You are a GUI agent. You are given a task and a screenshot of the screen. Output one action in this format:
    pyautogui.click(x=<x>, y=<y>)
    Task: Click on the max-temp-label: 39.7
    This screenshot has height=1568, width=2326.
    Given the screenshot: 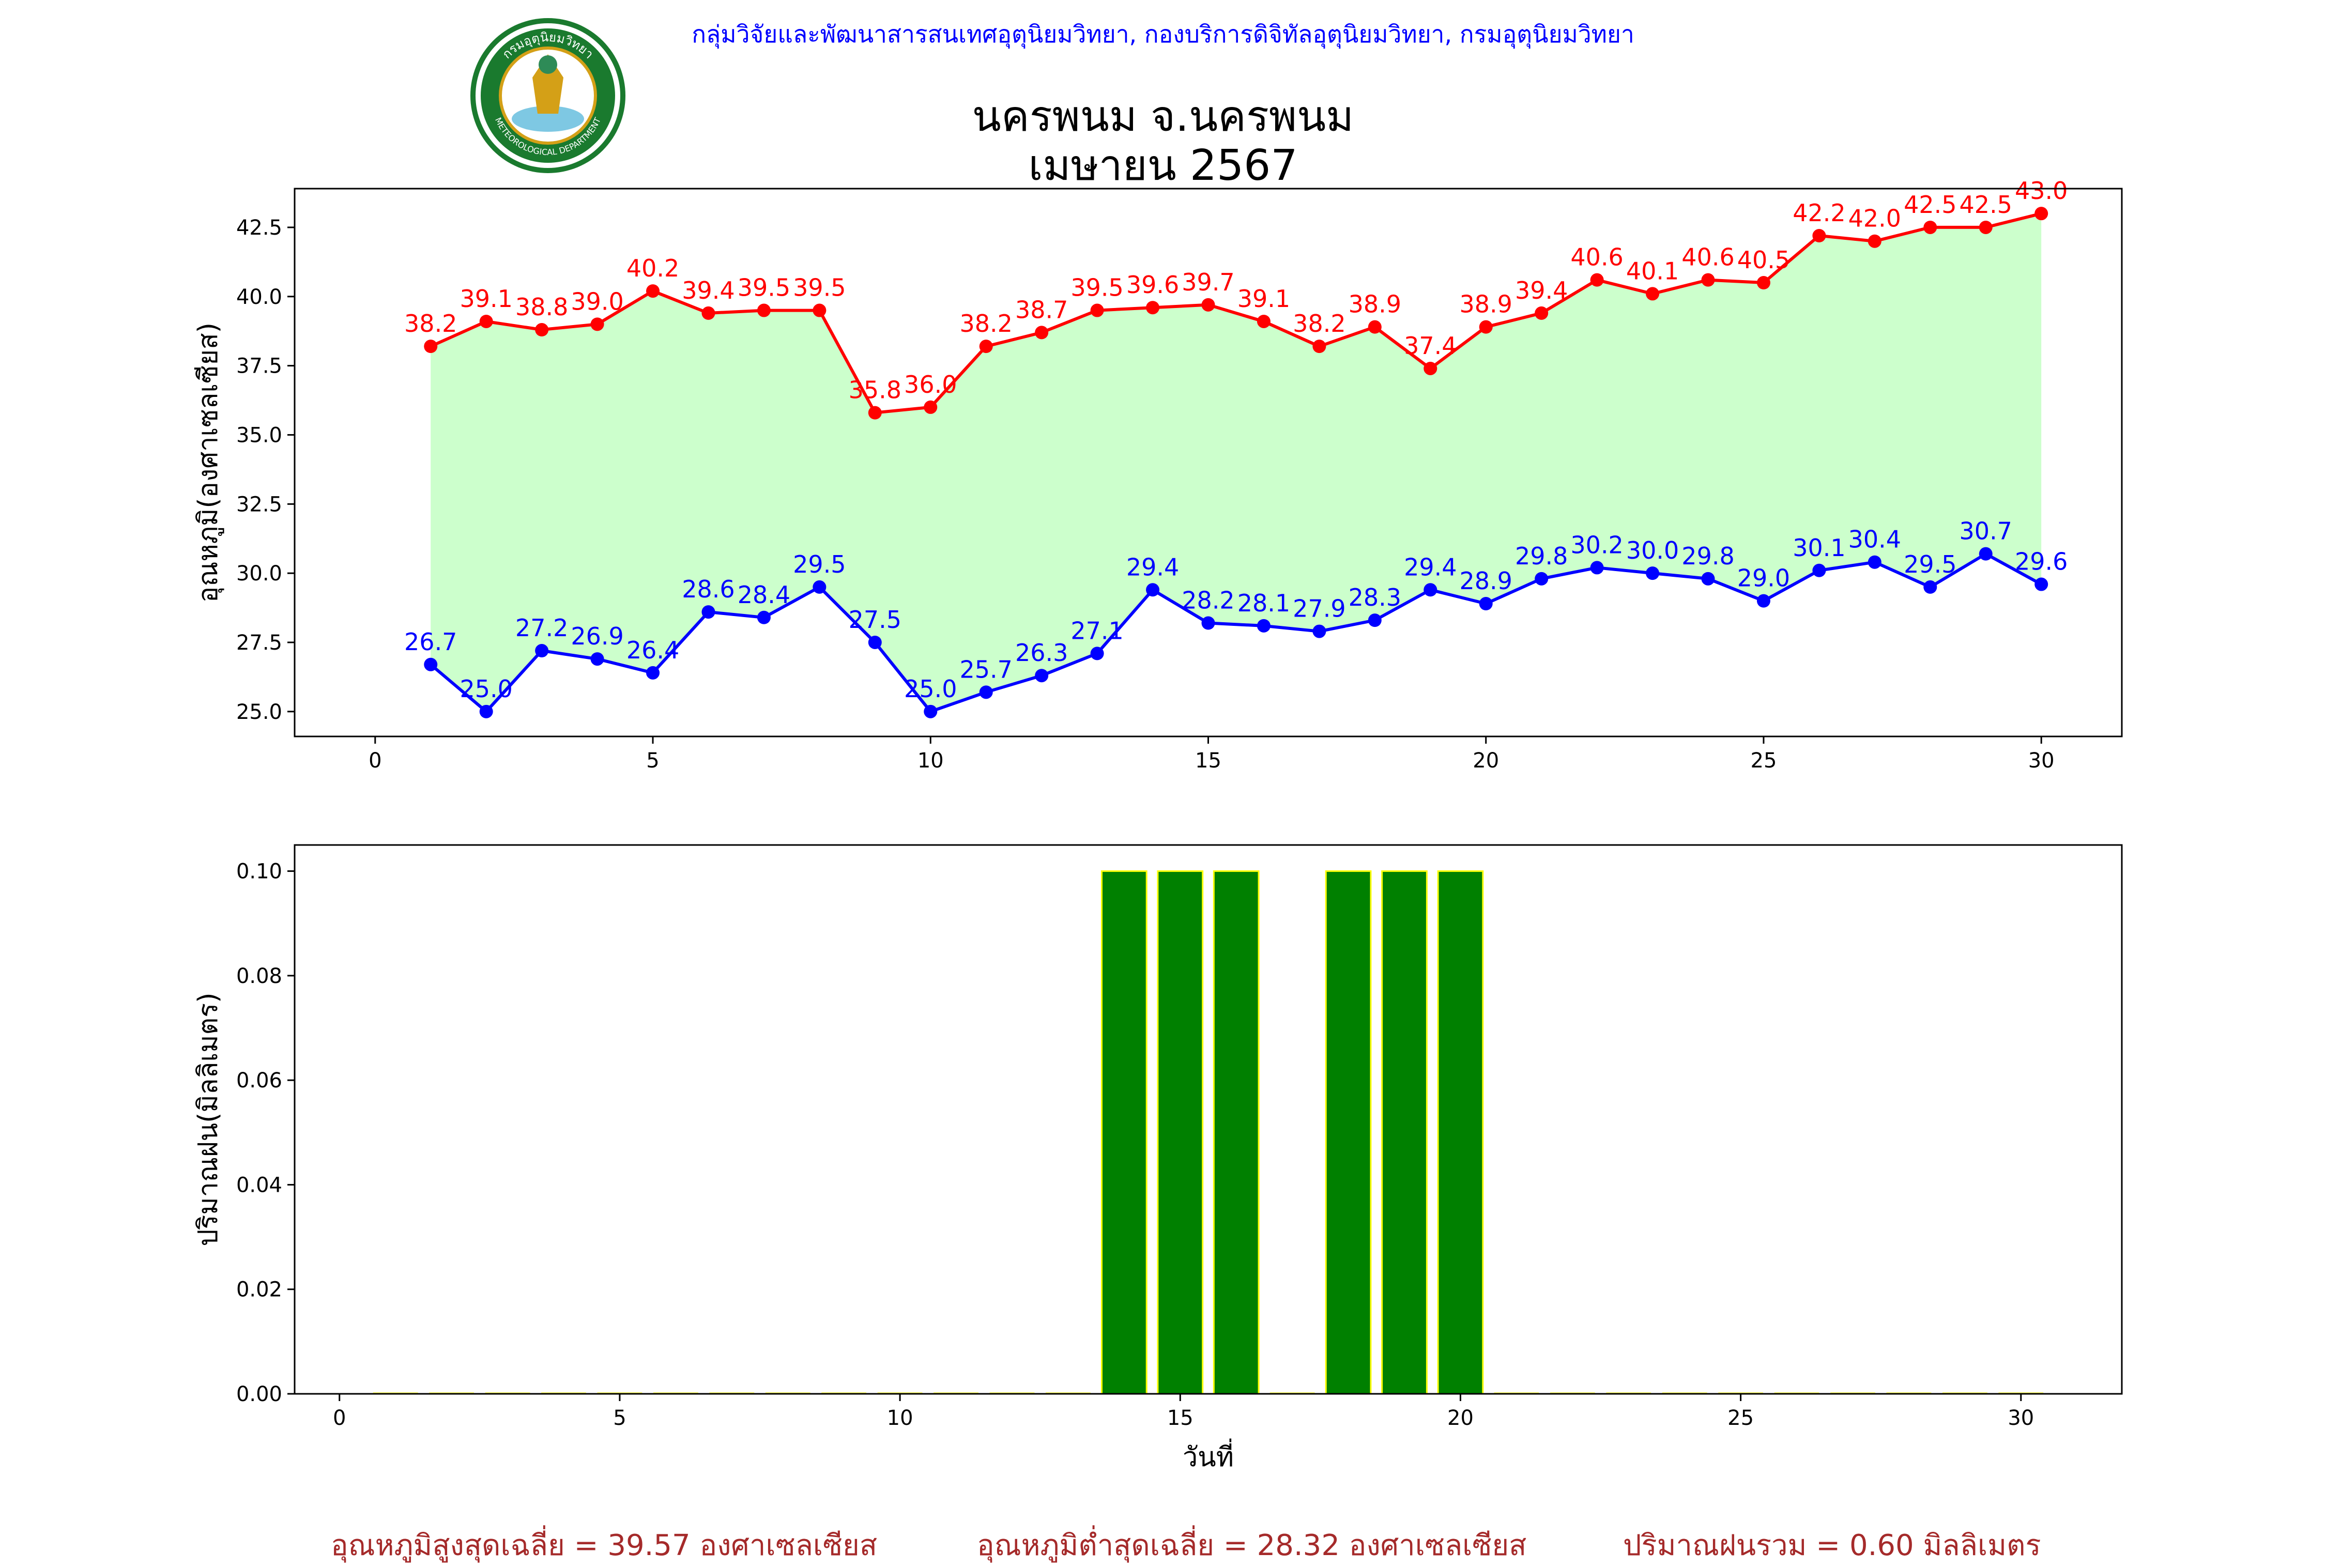 What is the action you would take?
    pyautogui.click(x=1208, y=282)
    